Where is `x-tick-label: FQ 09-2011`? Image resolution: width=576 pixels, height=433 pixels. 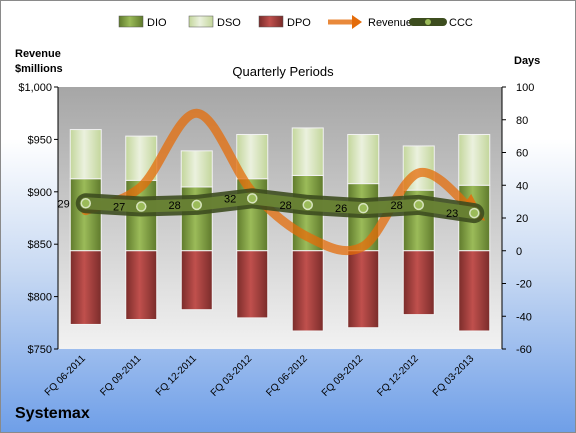
x-tick-label: FQ 09-2011 is located at coordinates (120, 375).